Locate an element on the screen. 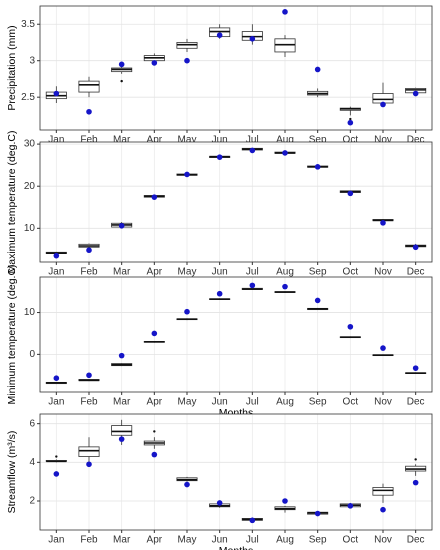 The width and height of the screenshot is (440, 550). y-axis-title: Precipitation (mm) is located at coordinates (12, 67).